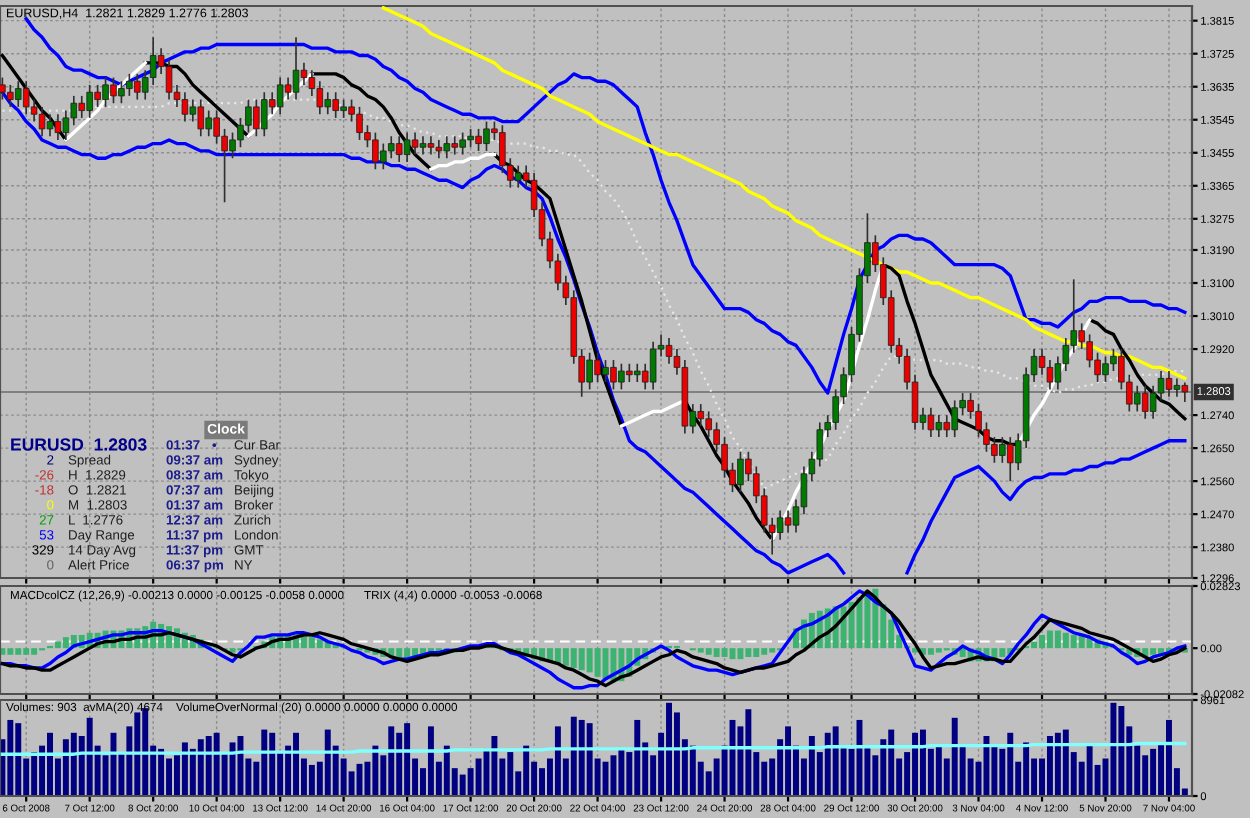  Describe the element at coordinates (79, 444) in the screenshot. I see `annotation: EURUSD 1.2803` at that location.